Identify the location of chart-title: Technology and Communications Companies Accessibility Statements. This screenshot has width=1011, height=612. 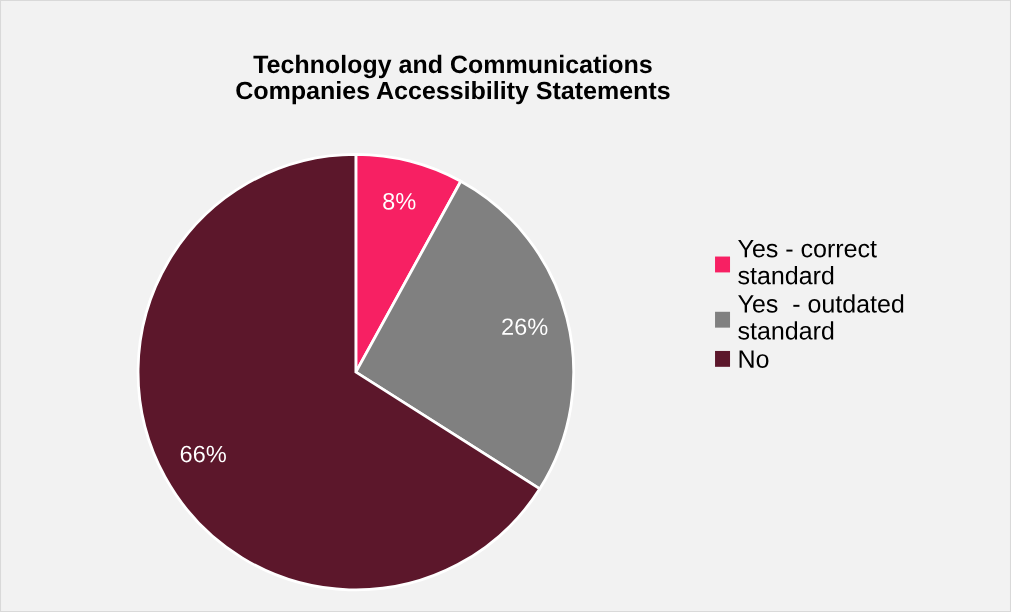
(453, 79).